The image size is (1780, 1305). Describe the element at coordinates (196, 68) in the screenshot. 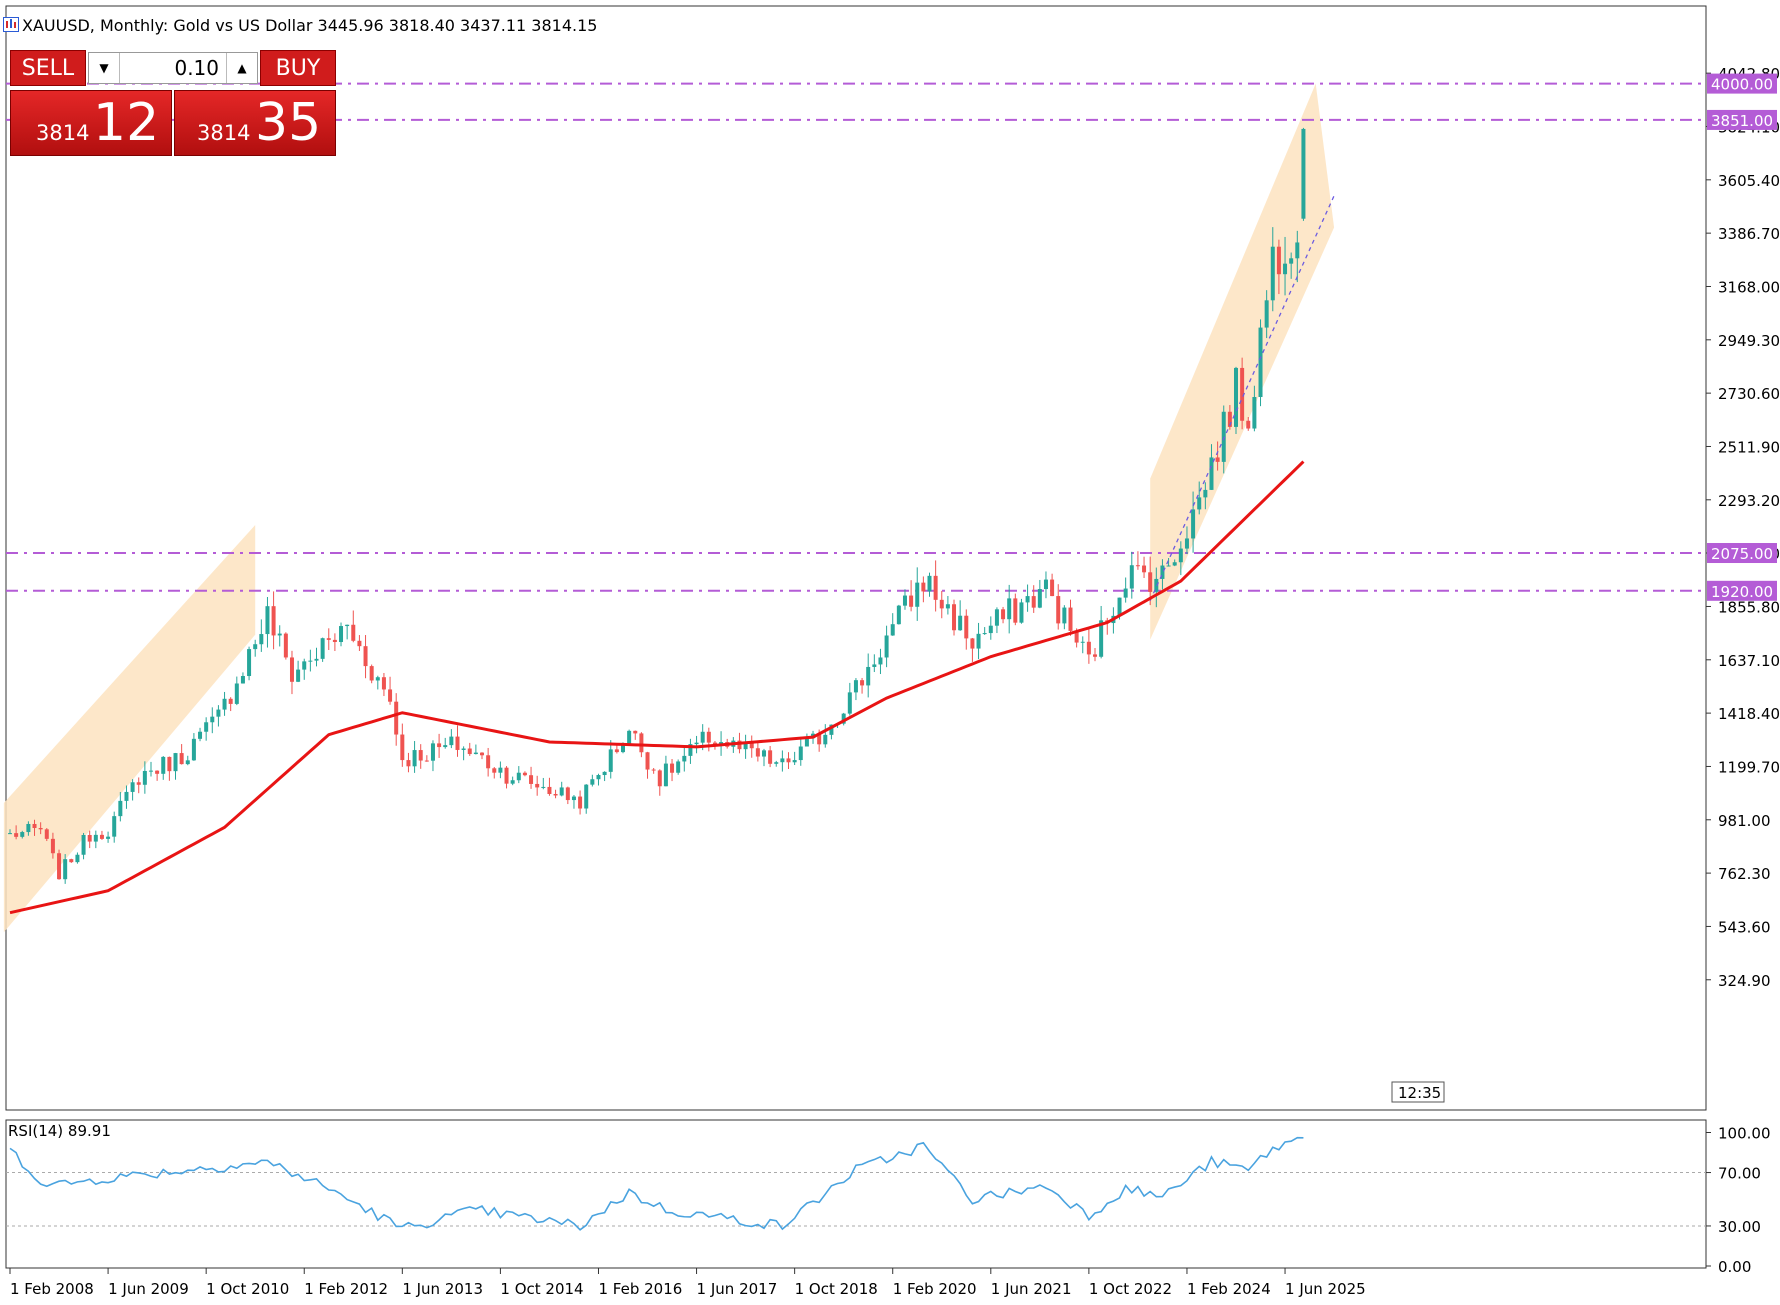

I see `lot-size-value: 0.10` at that location.